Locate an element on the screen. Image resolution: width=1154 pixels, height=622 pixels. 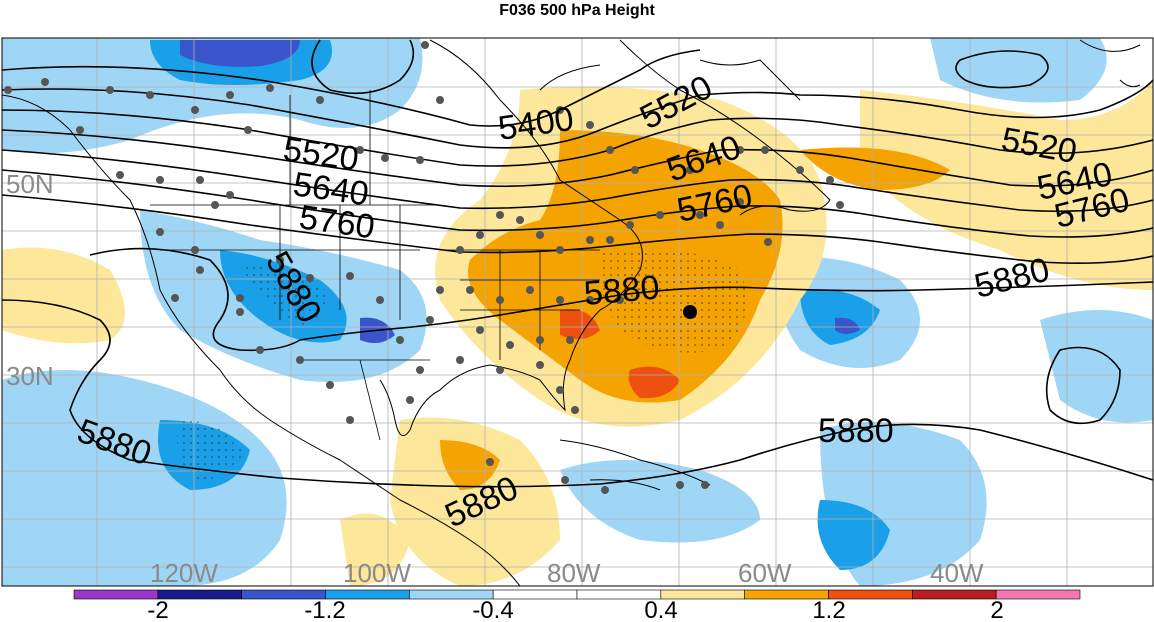
lat-label: 30N is located at coordinates (30, 376).